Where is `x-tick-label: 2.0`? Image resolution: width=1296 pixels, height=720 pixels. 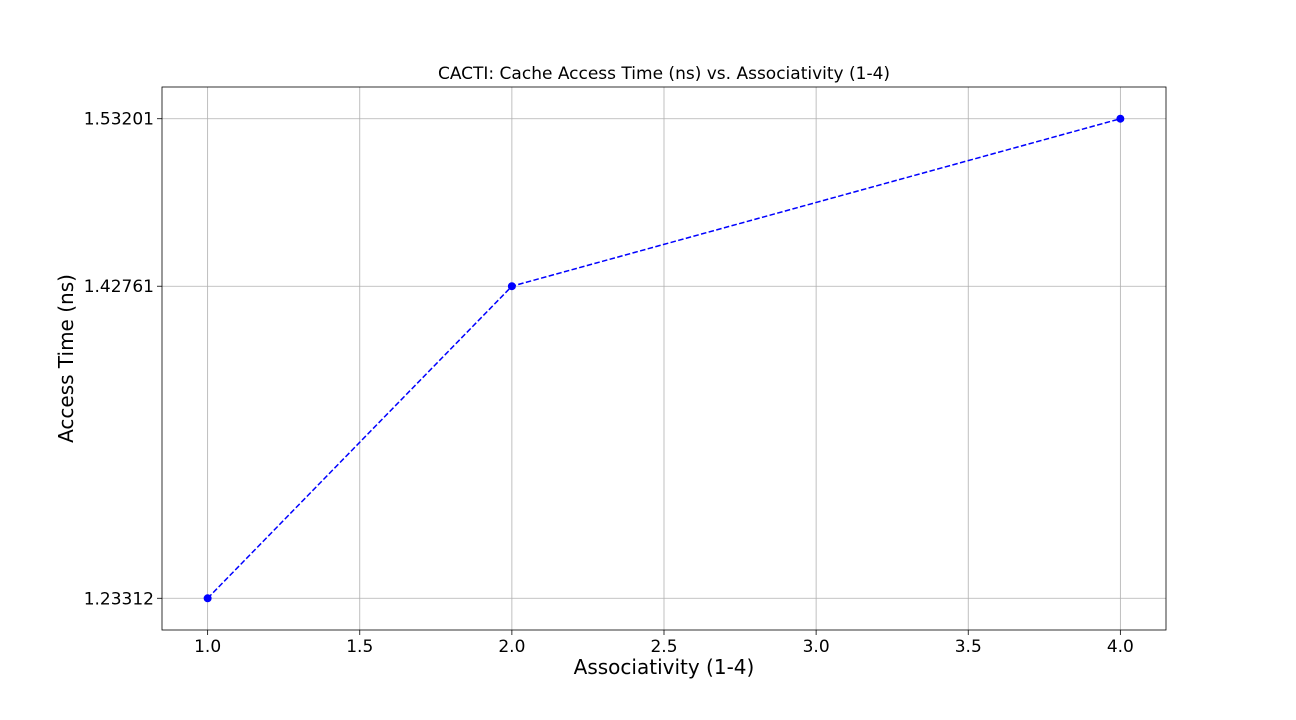
x-tick-label: 2.0 is located at coordinates (511, 647).